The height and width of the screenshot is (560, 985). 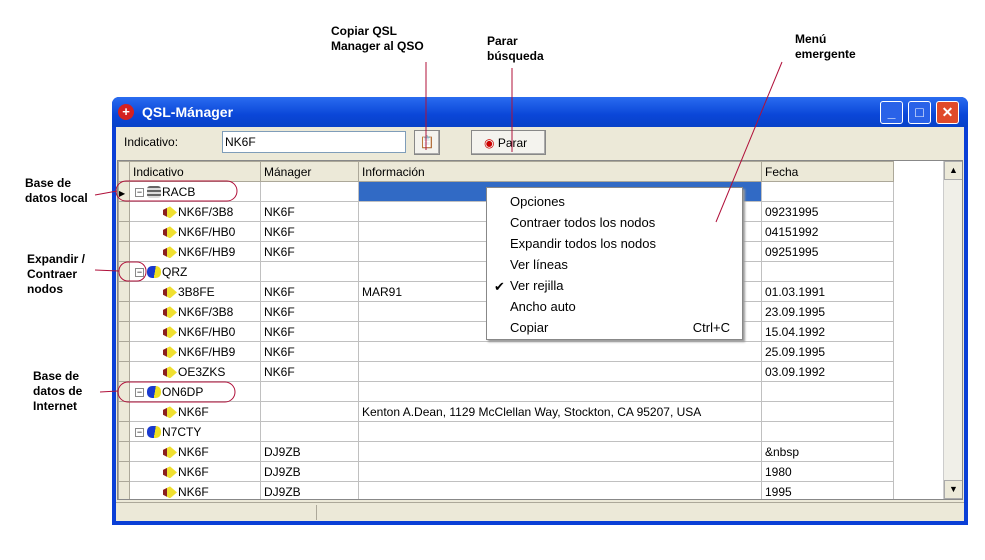 What do you see at coordinates (515, 48) in the screenshot?
I see `annotation-stop: Parar búsqueda` at bounding box center [515, 48].